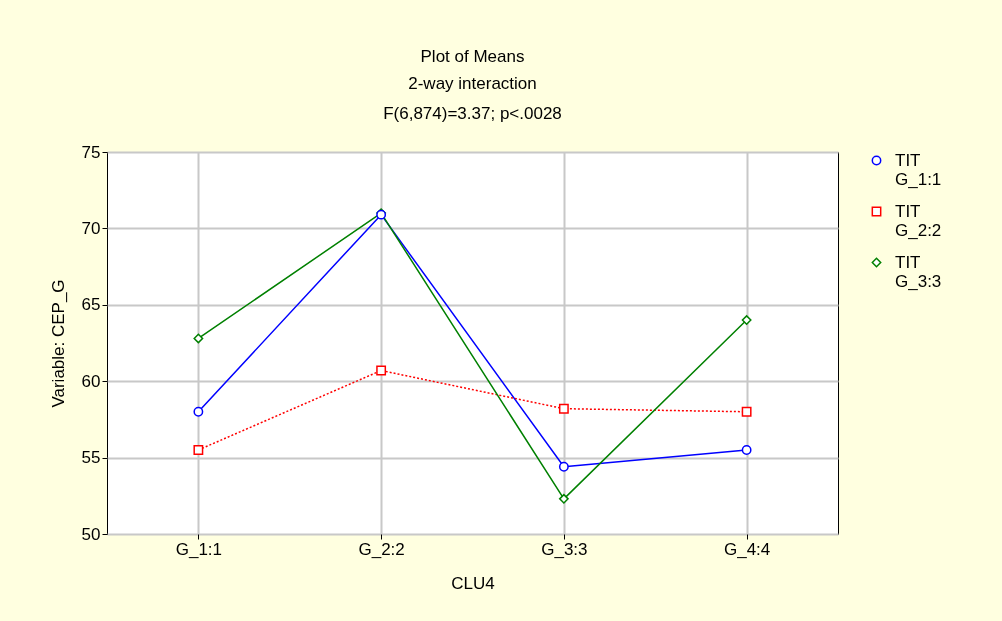 The image size is (1002, 621). Describe the element at coordinates (473, 583) in the screenshot. I see `x-axis-title: CLU4` at that location.